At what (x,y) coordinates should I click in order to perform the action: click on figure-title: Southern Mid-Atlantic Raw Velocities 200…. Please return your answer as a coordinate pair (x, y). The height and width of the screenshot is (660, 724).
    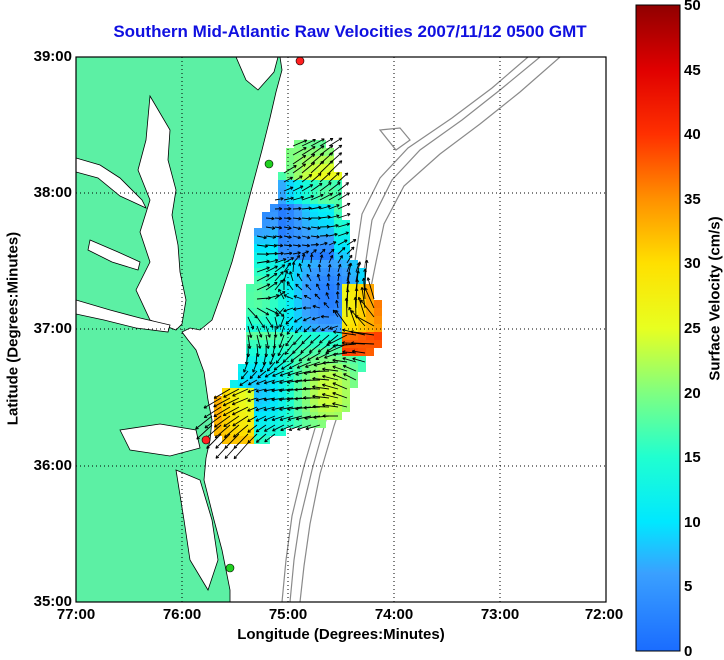
    Looking at the image, I should click on (350, 32).